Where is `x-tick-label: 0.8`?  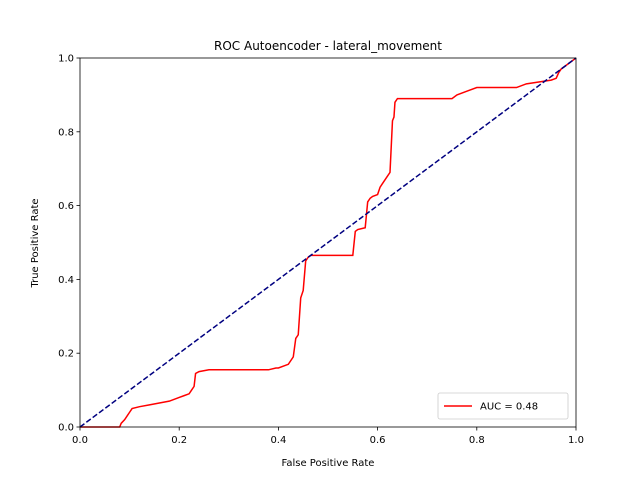 x-tick-label: 0.8 is located at coordinates (477, 440).